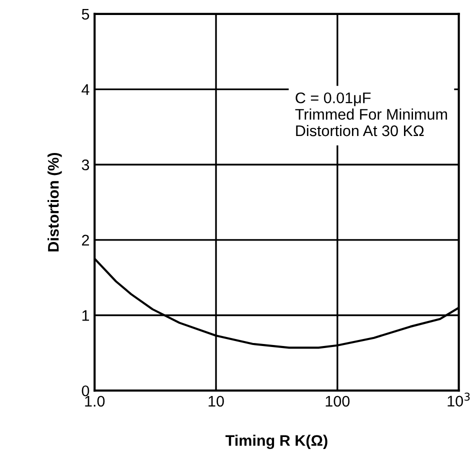  Describe the element at coordinates (55, 202) in the screenshot. I see `y-axis-title: Distortion (%)` at that location.